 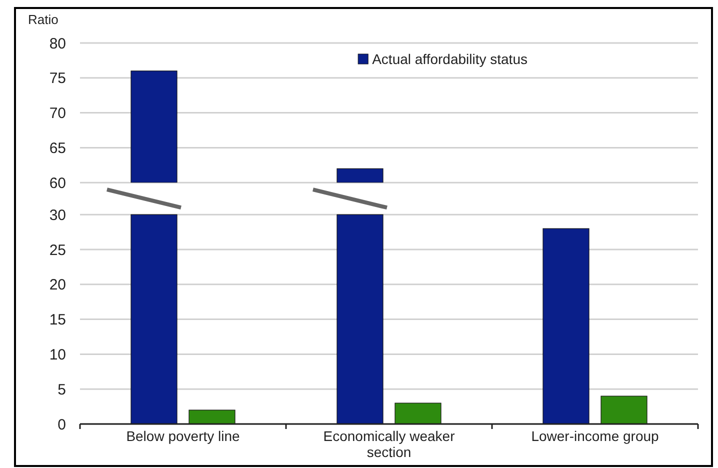 What do you see at coordinates (57, 79) in the screenshot?
I see `y-tick-label: 75` at bounding box center [57, 79].